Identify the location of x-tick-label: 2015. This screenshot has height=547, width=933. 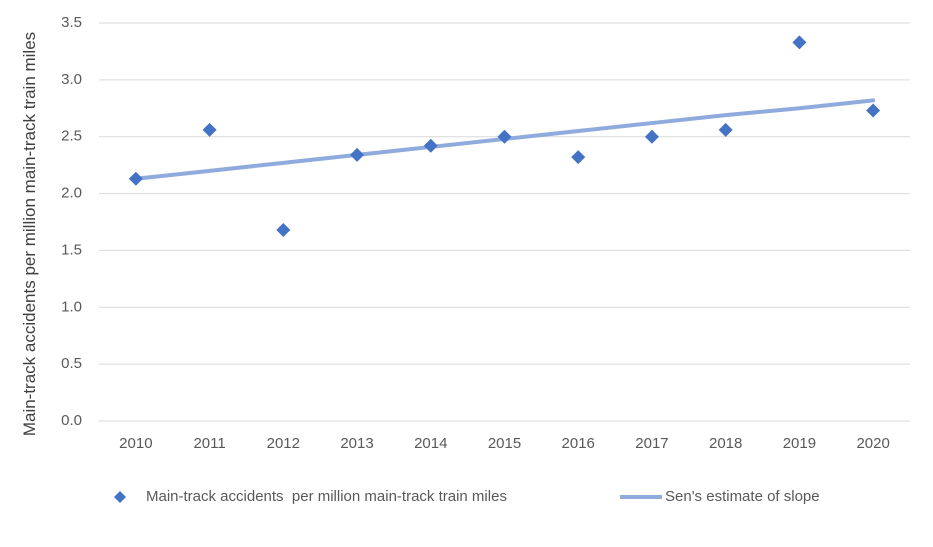
(504, 443).